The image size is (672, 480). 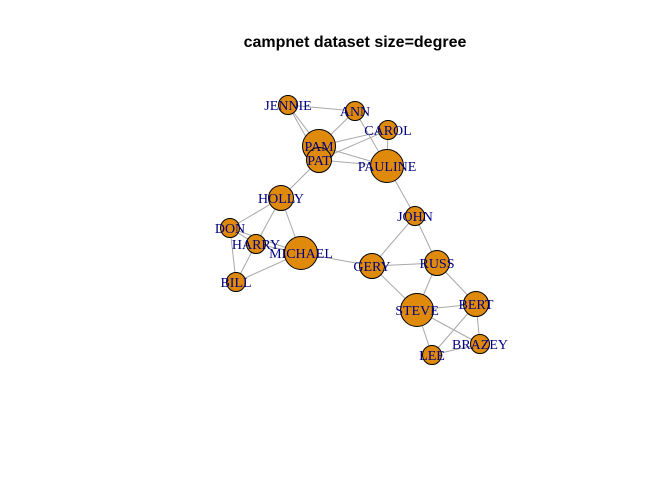 What do you see at coordinates (319, 147) in the screenshot?
I see `node-label-pam: PAM` at bounding box center [319, 147].